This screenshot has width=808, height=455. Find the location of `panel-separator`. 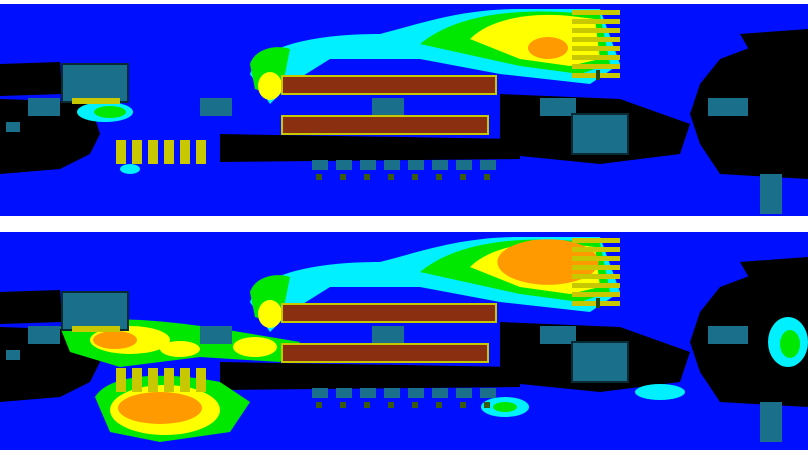

panel-separator is located at coordinates (404, 224).